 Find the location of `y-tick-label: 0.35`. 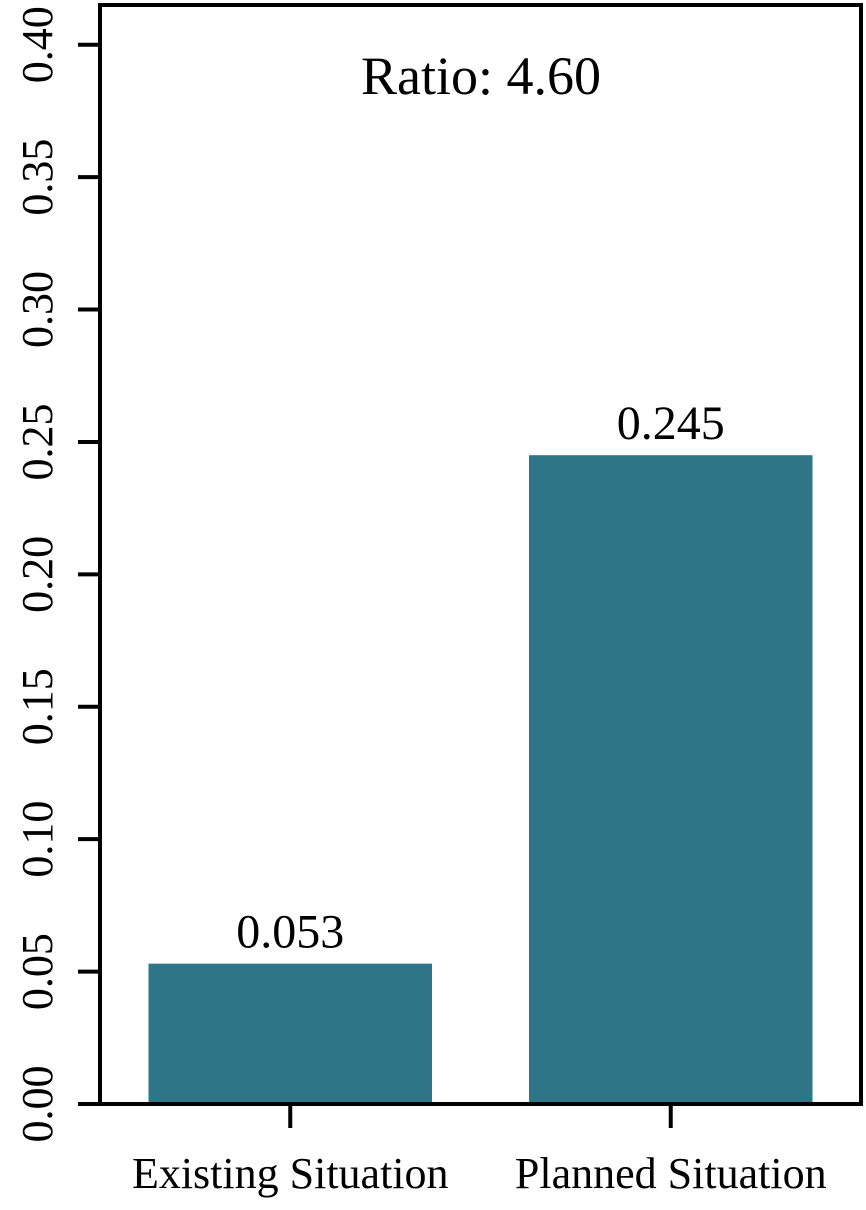

y-tick-label: 0.35 is located at coordinates (37, 177).